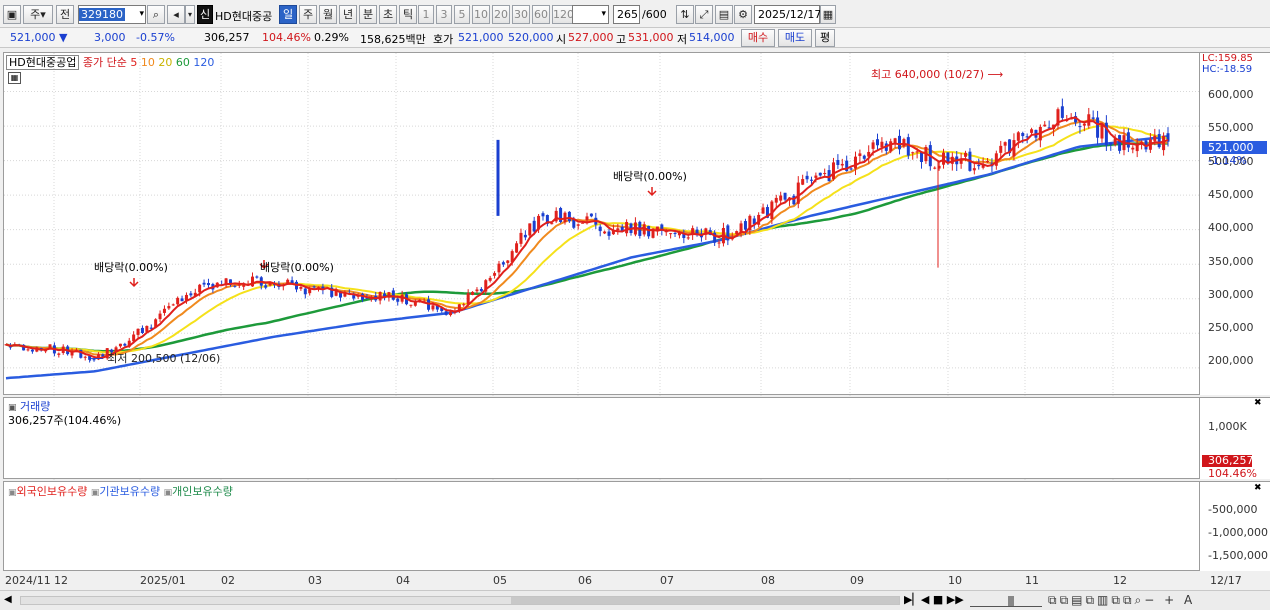 The height and width of the screenshot is (610, 1270). What do you see at coordinates (501, 14) in the screenshot?
I see `interval-button-20: 20` at bounding box center [501, 14].